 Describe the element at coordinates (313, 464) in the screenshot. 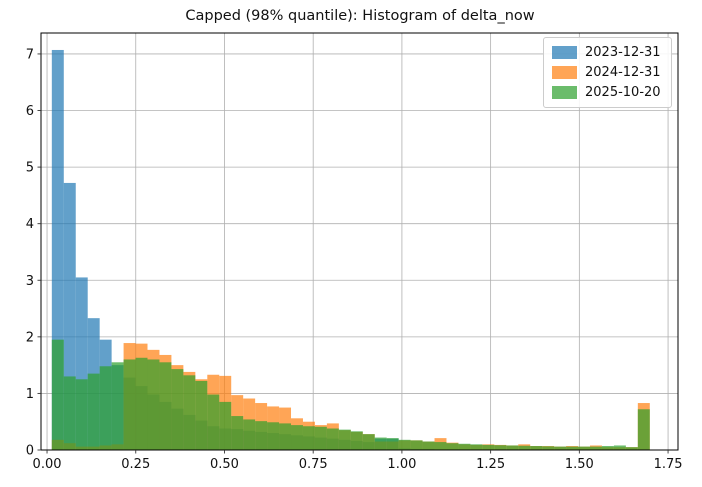

I see `x-tick-label: 0.75` at that location.